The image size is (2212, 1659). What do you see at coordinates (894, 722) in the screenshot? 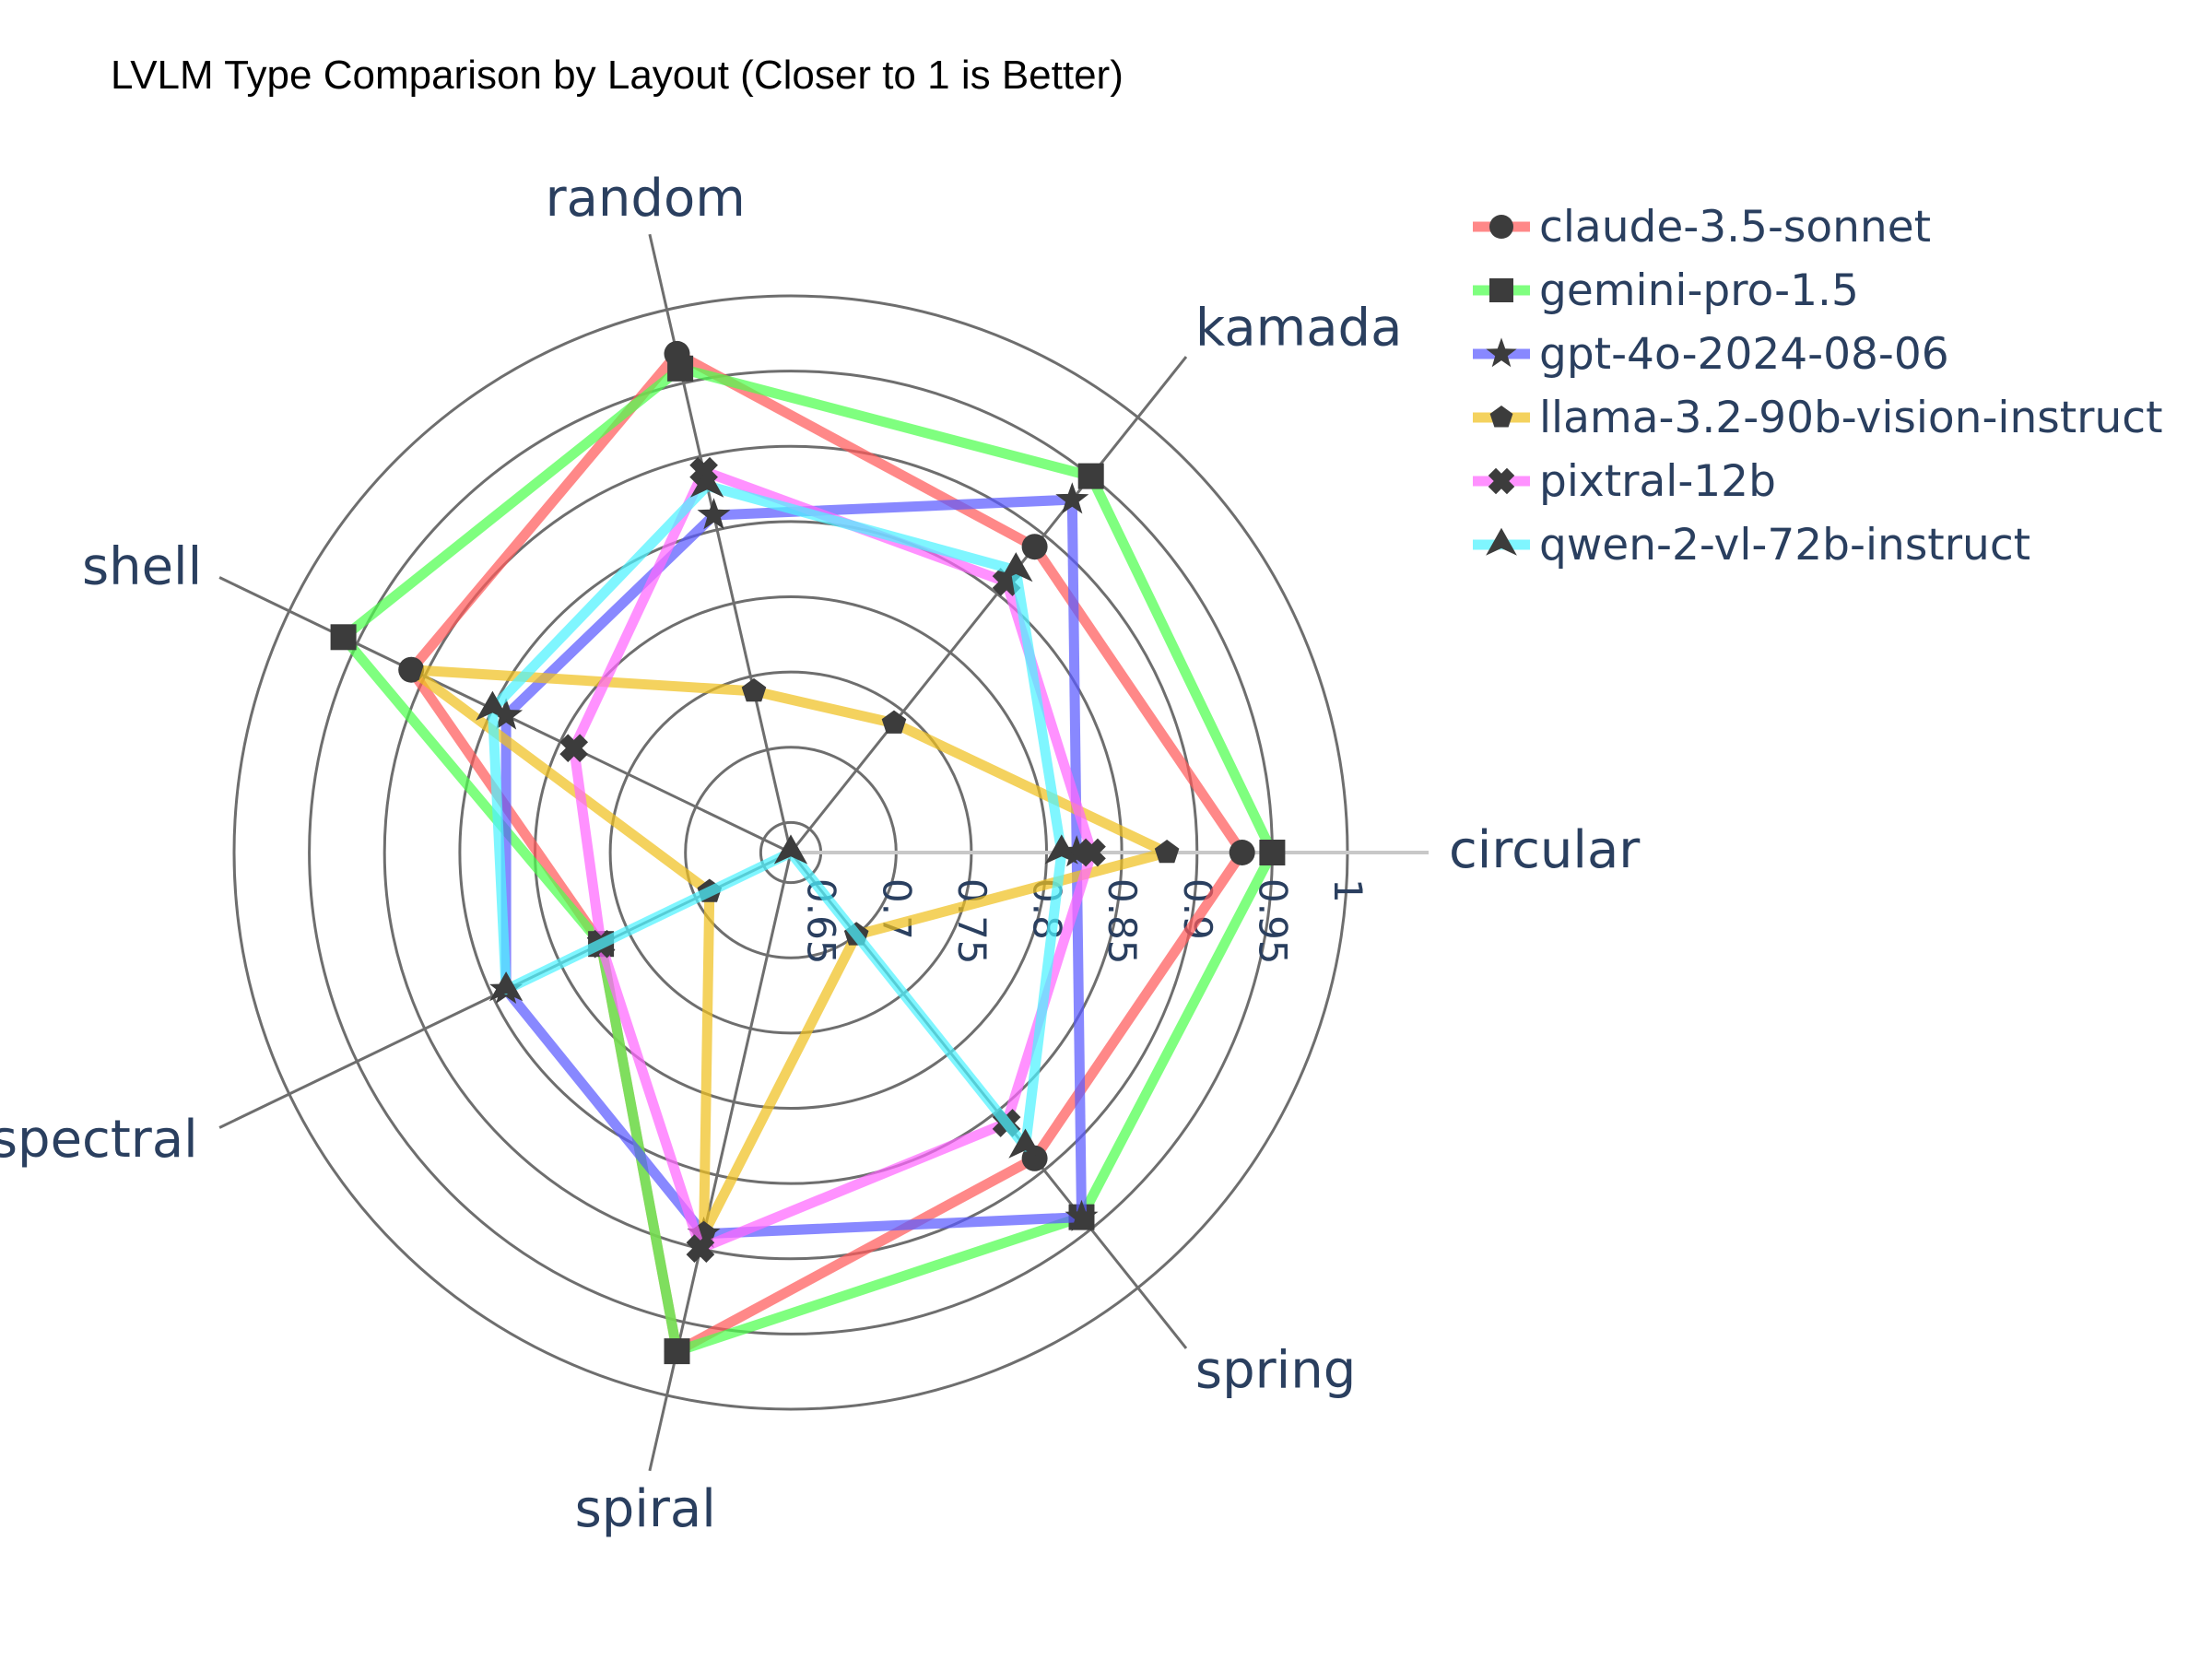
I see `data-point-llama-3.2-90b-vision-instruct-kamada` at bounding box center [894, 722].